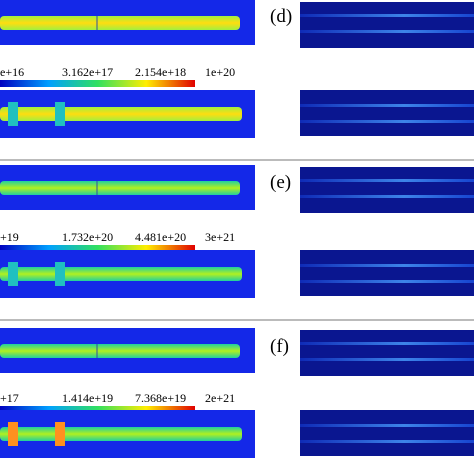  Describe the element at coordinates (160, 398) in the screenshot. I see `colorbar-label: 7.368e+19` at that location.